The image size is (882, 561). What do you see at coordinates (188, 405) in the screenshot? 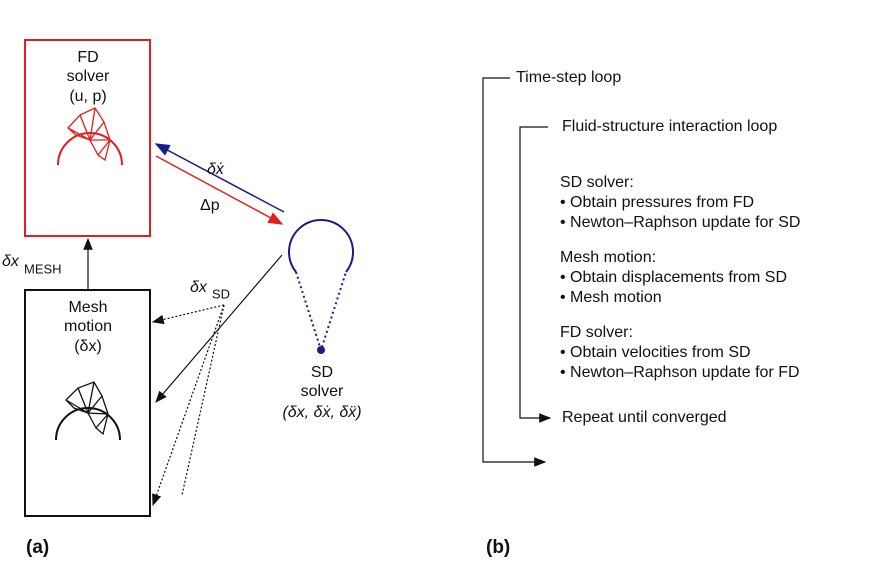
I see `sd-dotted-arrows` at bounding box center [188, 405].